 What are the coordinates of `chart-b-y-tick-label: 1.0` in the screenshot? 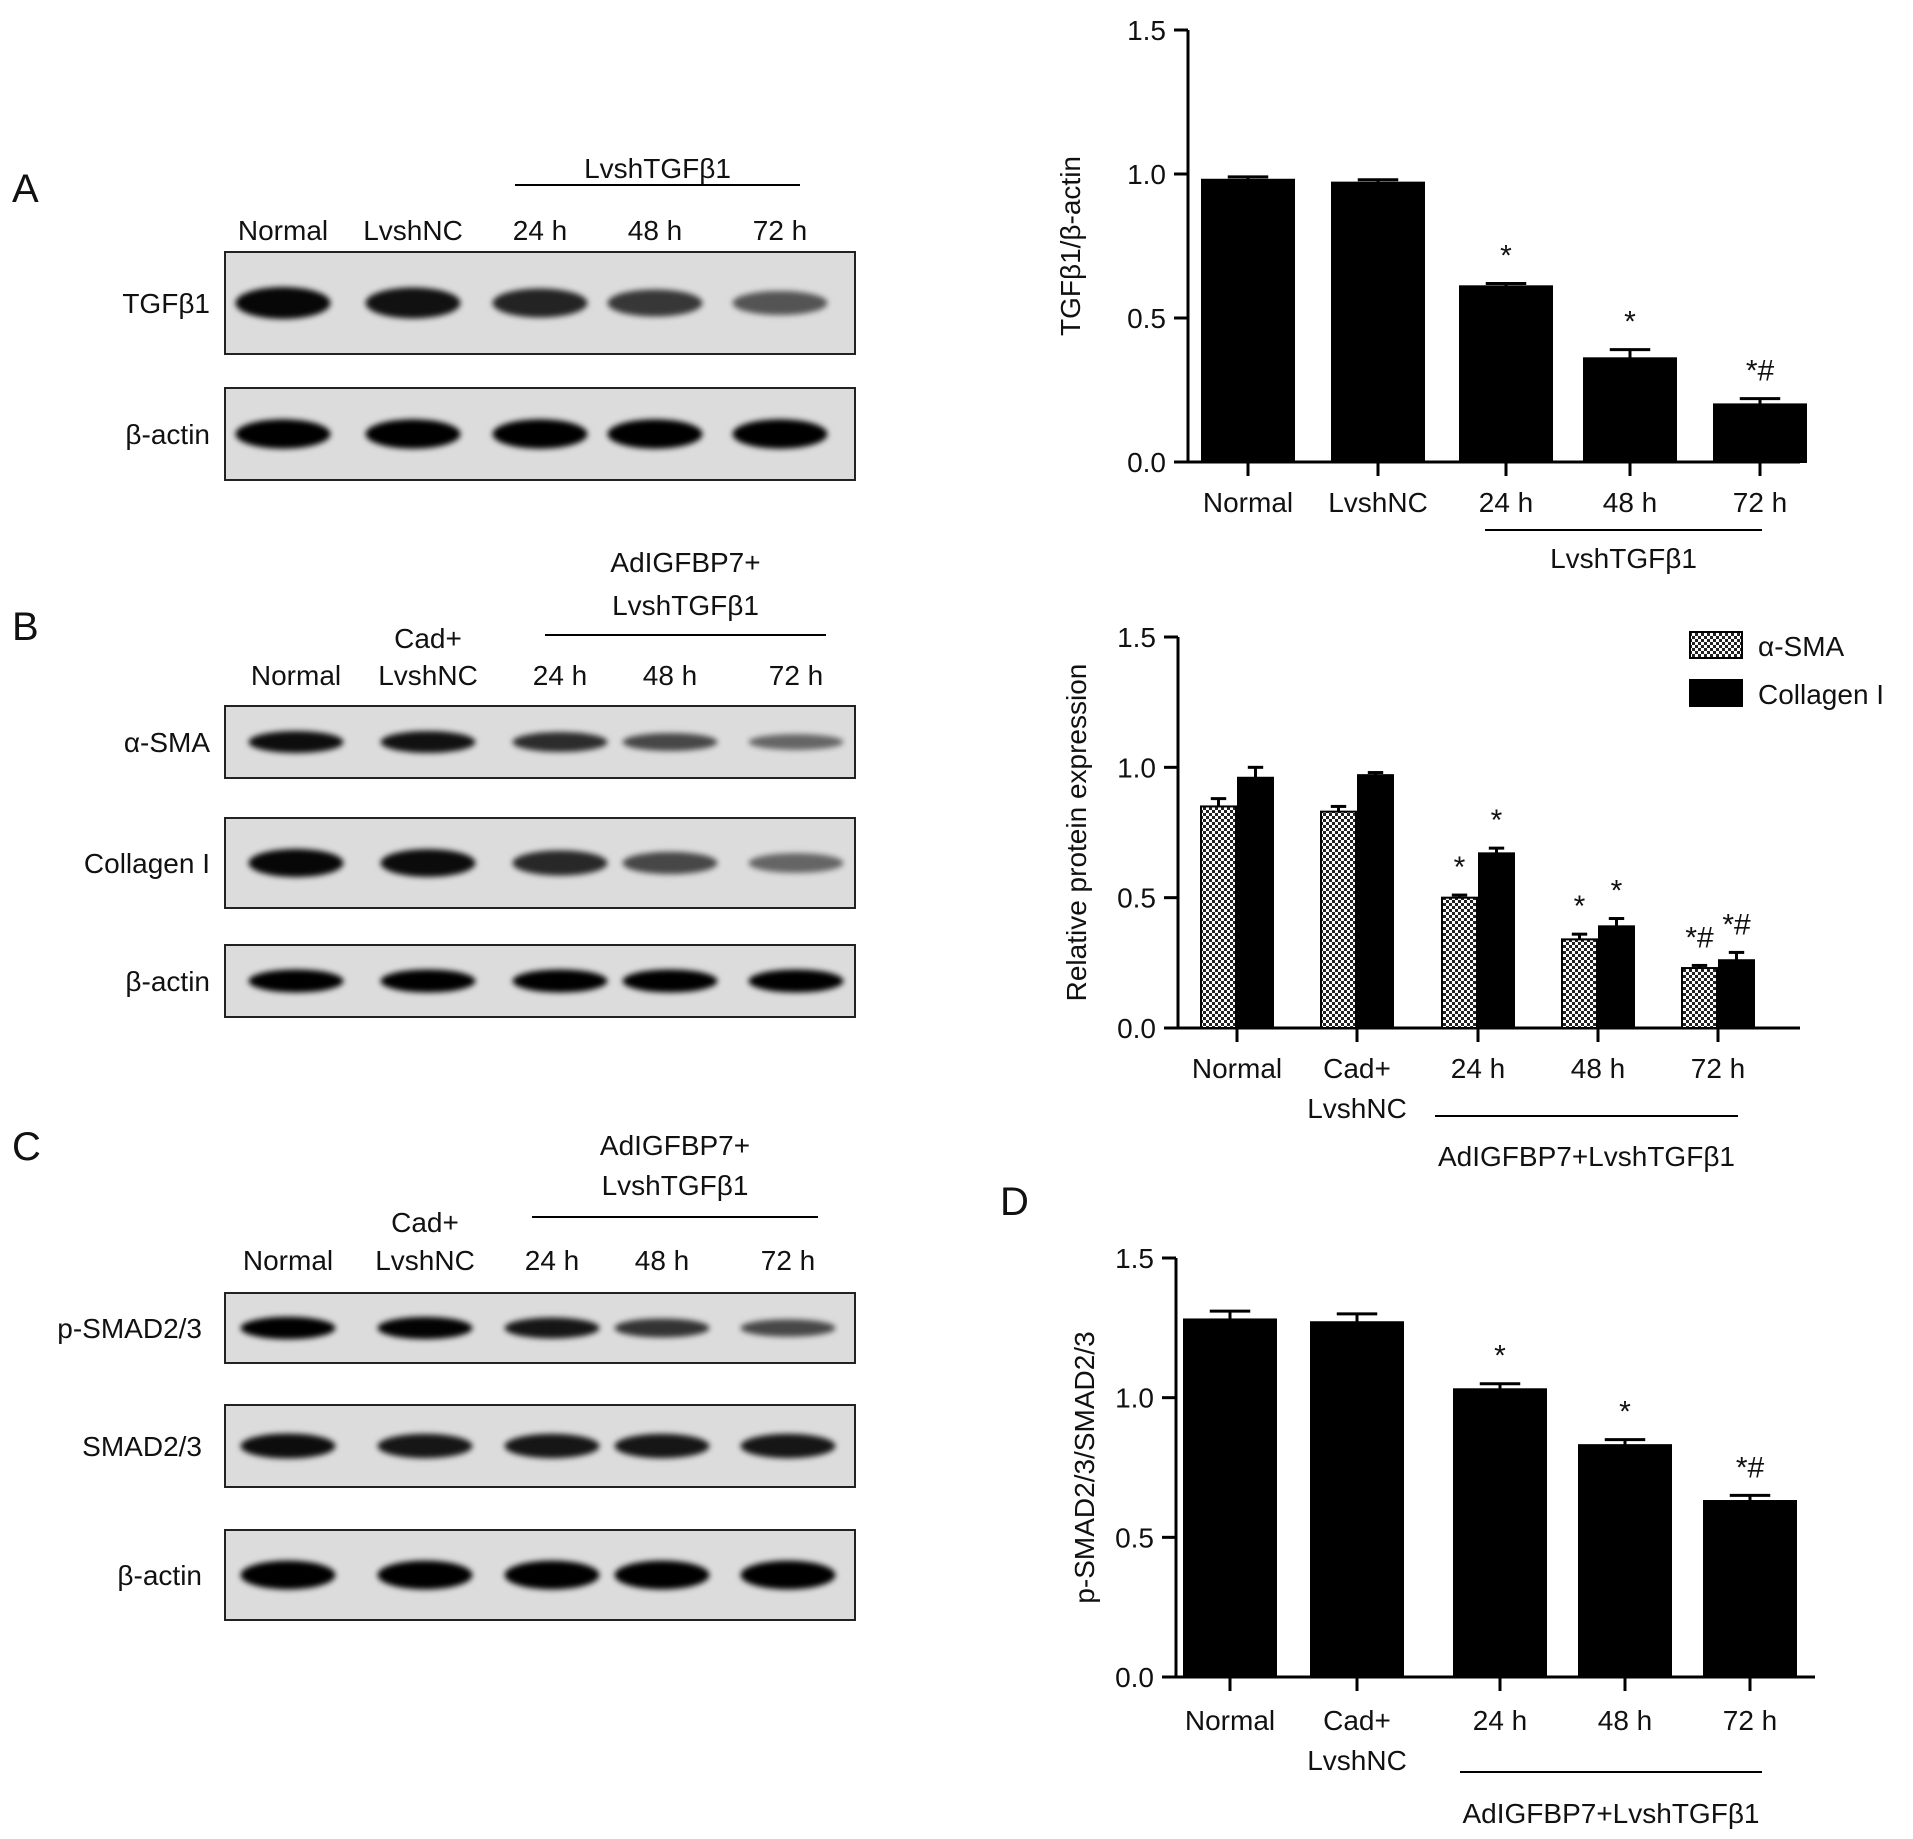 It's located at (1136, 767).